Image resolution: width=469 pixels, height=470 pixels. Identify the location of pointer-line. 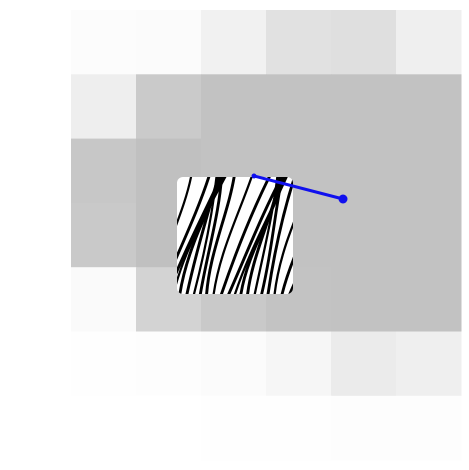
(299, 188).